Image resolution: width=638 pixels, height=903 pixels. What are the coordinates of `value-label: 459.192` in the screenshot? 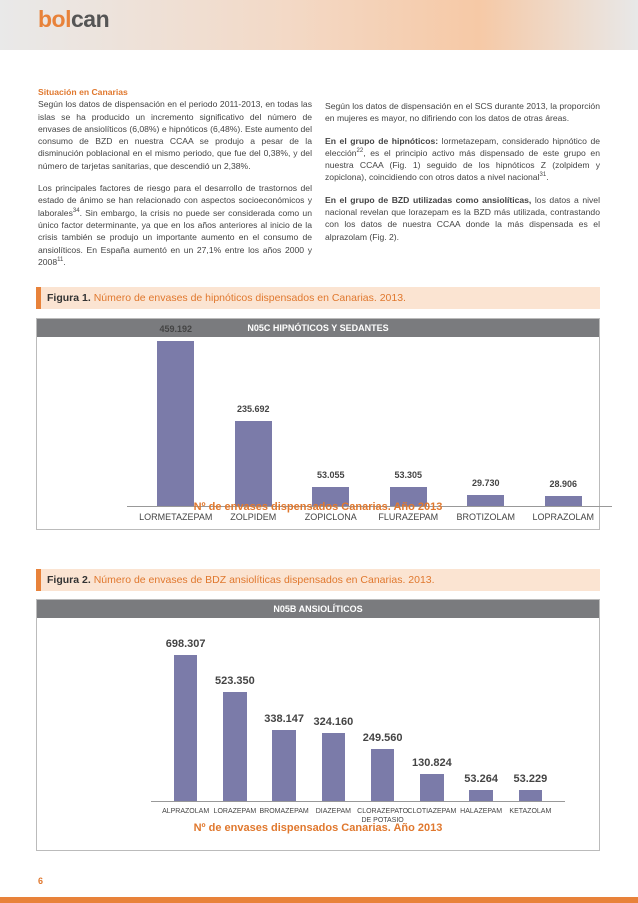 It's located at (176, 329).